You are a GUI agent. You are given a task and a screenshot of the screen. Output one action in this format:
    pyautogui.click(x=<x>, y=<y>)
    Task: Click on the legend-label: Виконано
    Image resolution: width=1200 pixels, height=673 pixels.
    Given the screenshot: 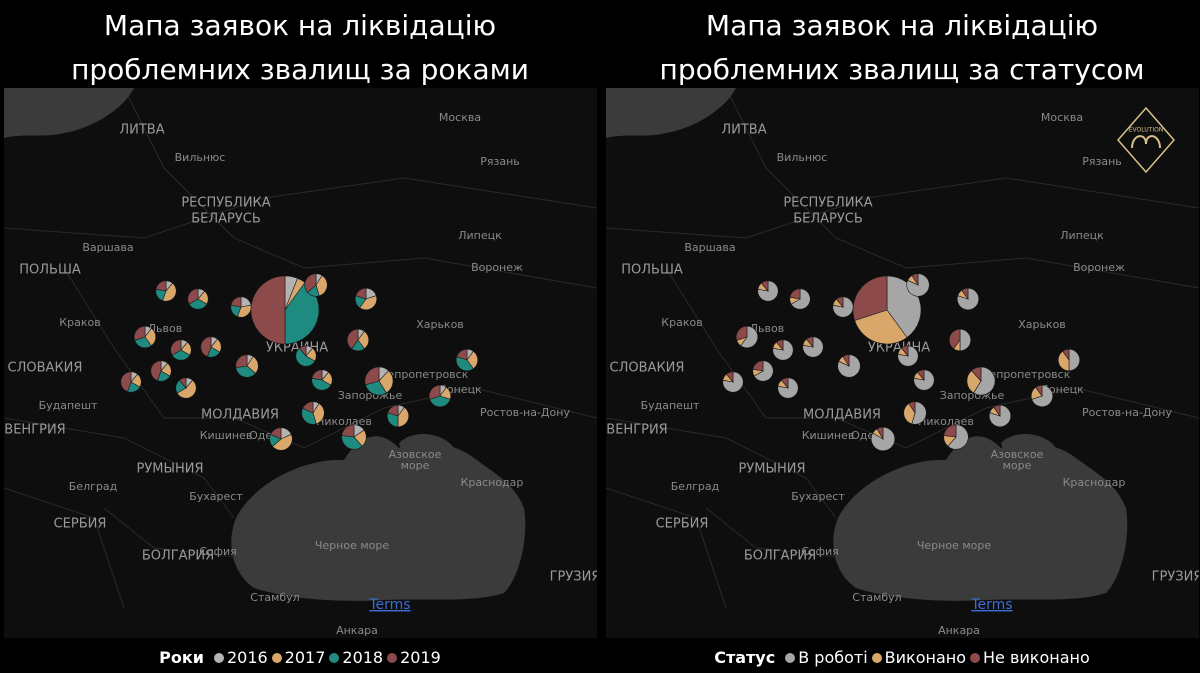 What is the action you would take?
    pyautogui.click(x=925, y=657)
    